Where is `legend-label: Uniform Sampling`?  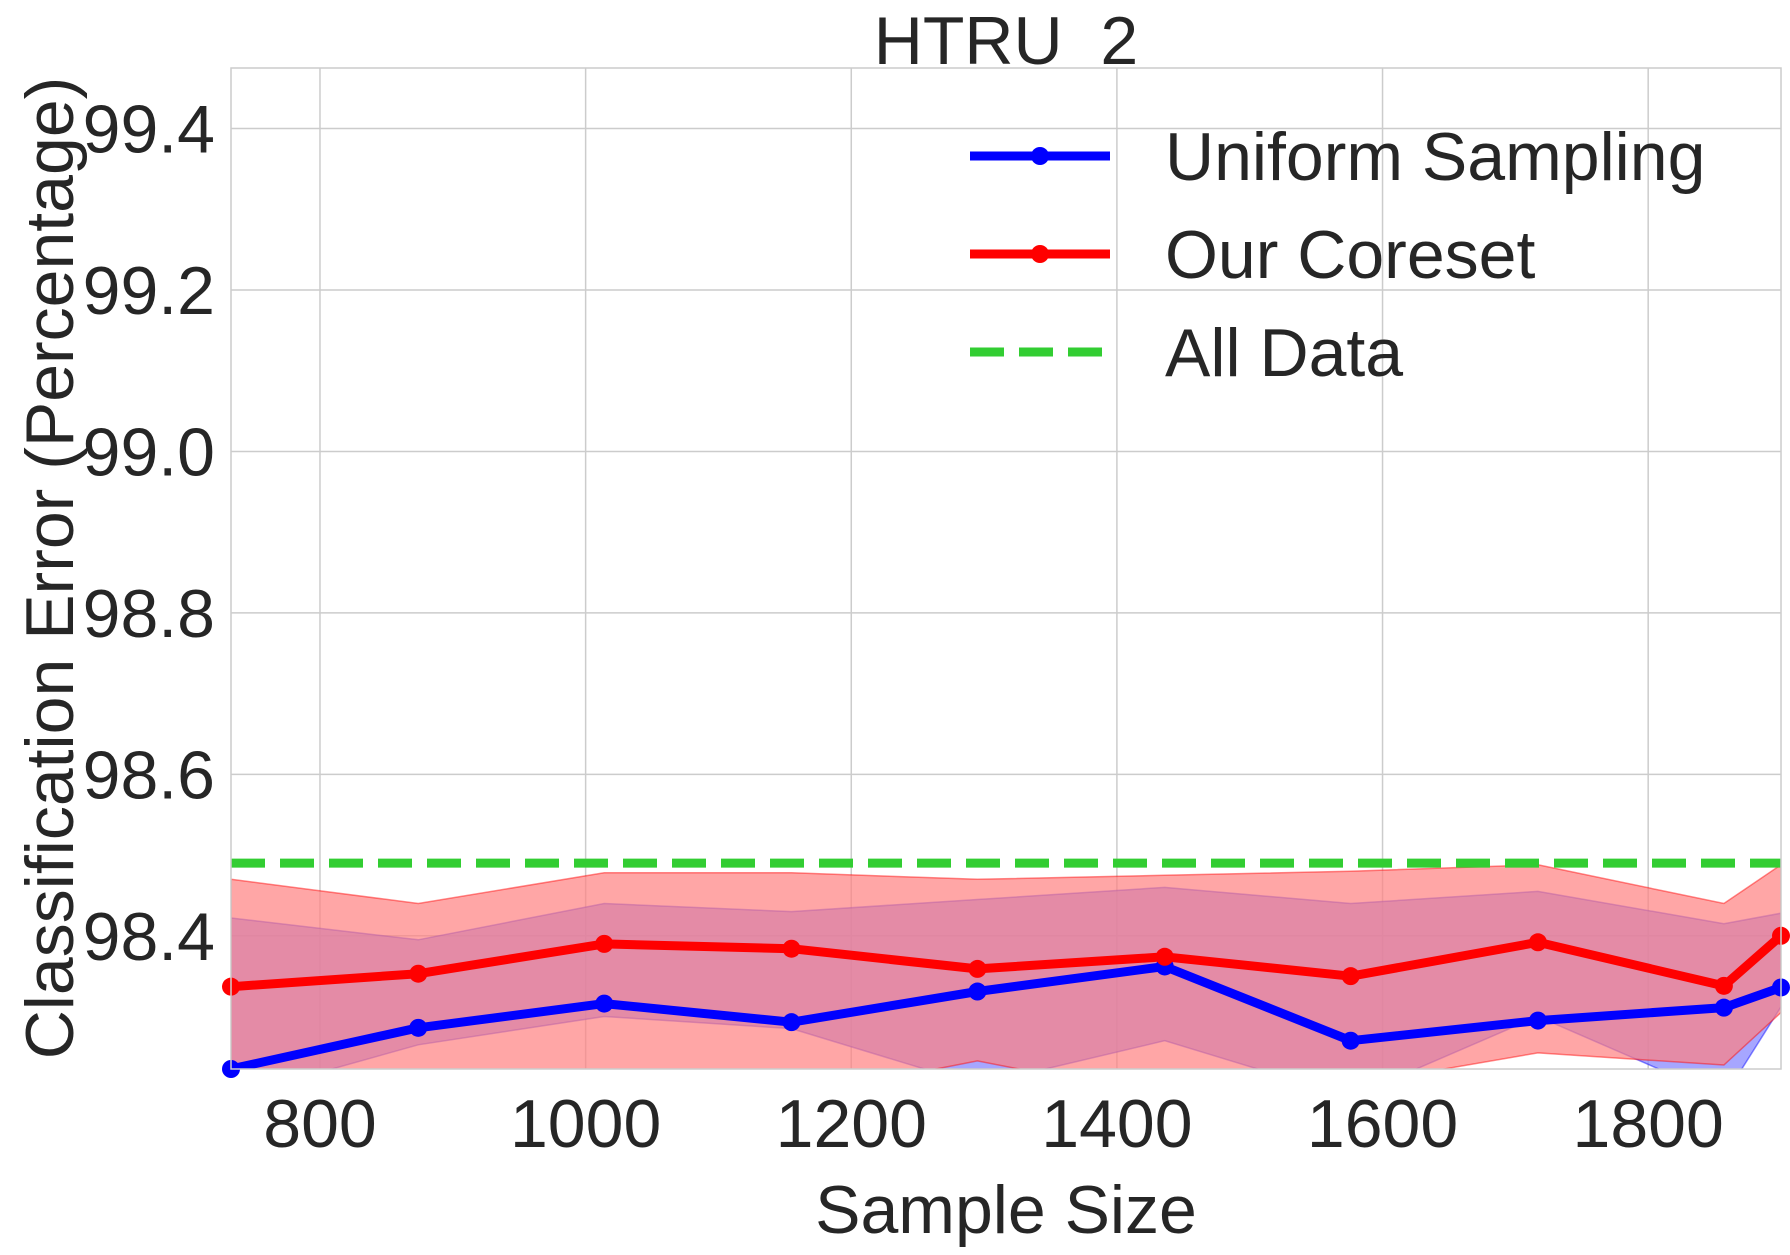
legend-label: Uniform Sampling is located at coordinates (1435, 157).